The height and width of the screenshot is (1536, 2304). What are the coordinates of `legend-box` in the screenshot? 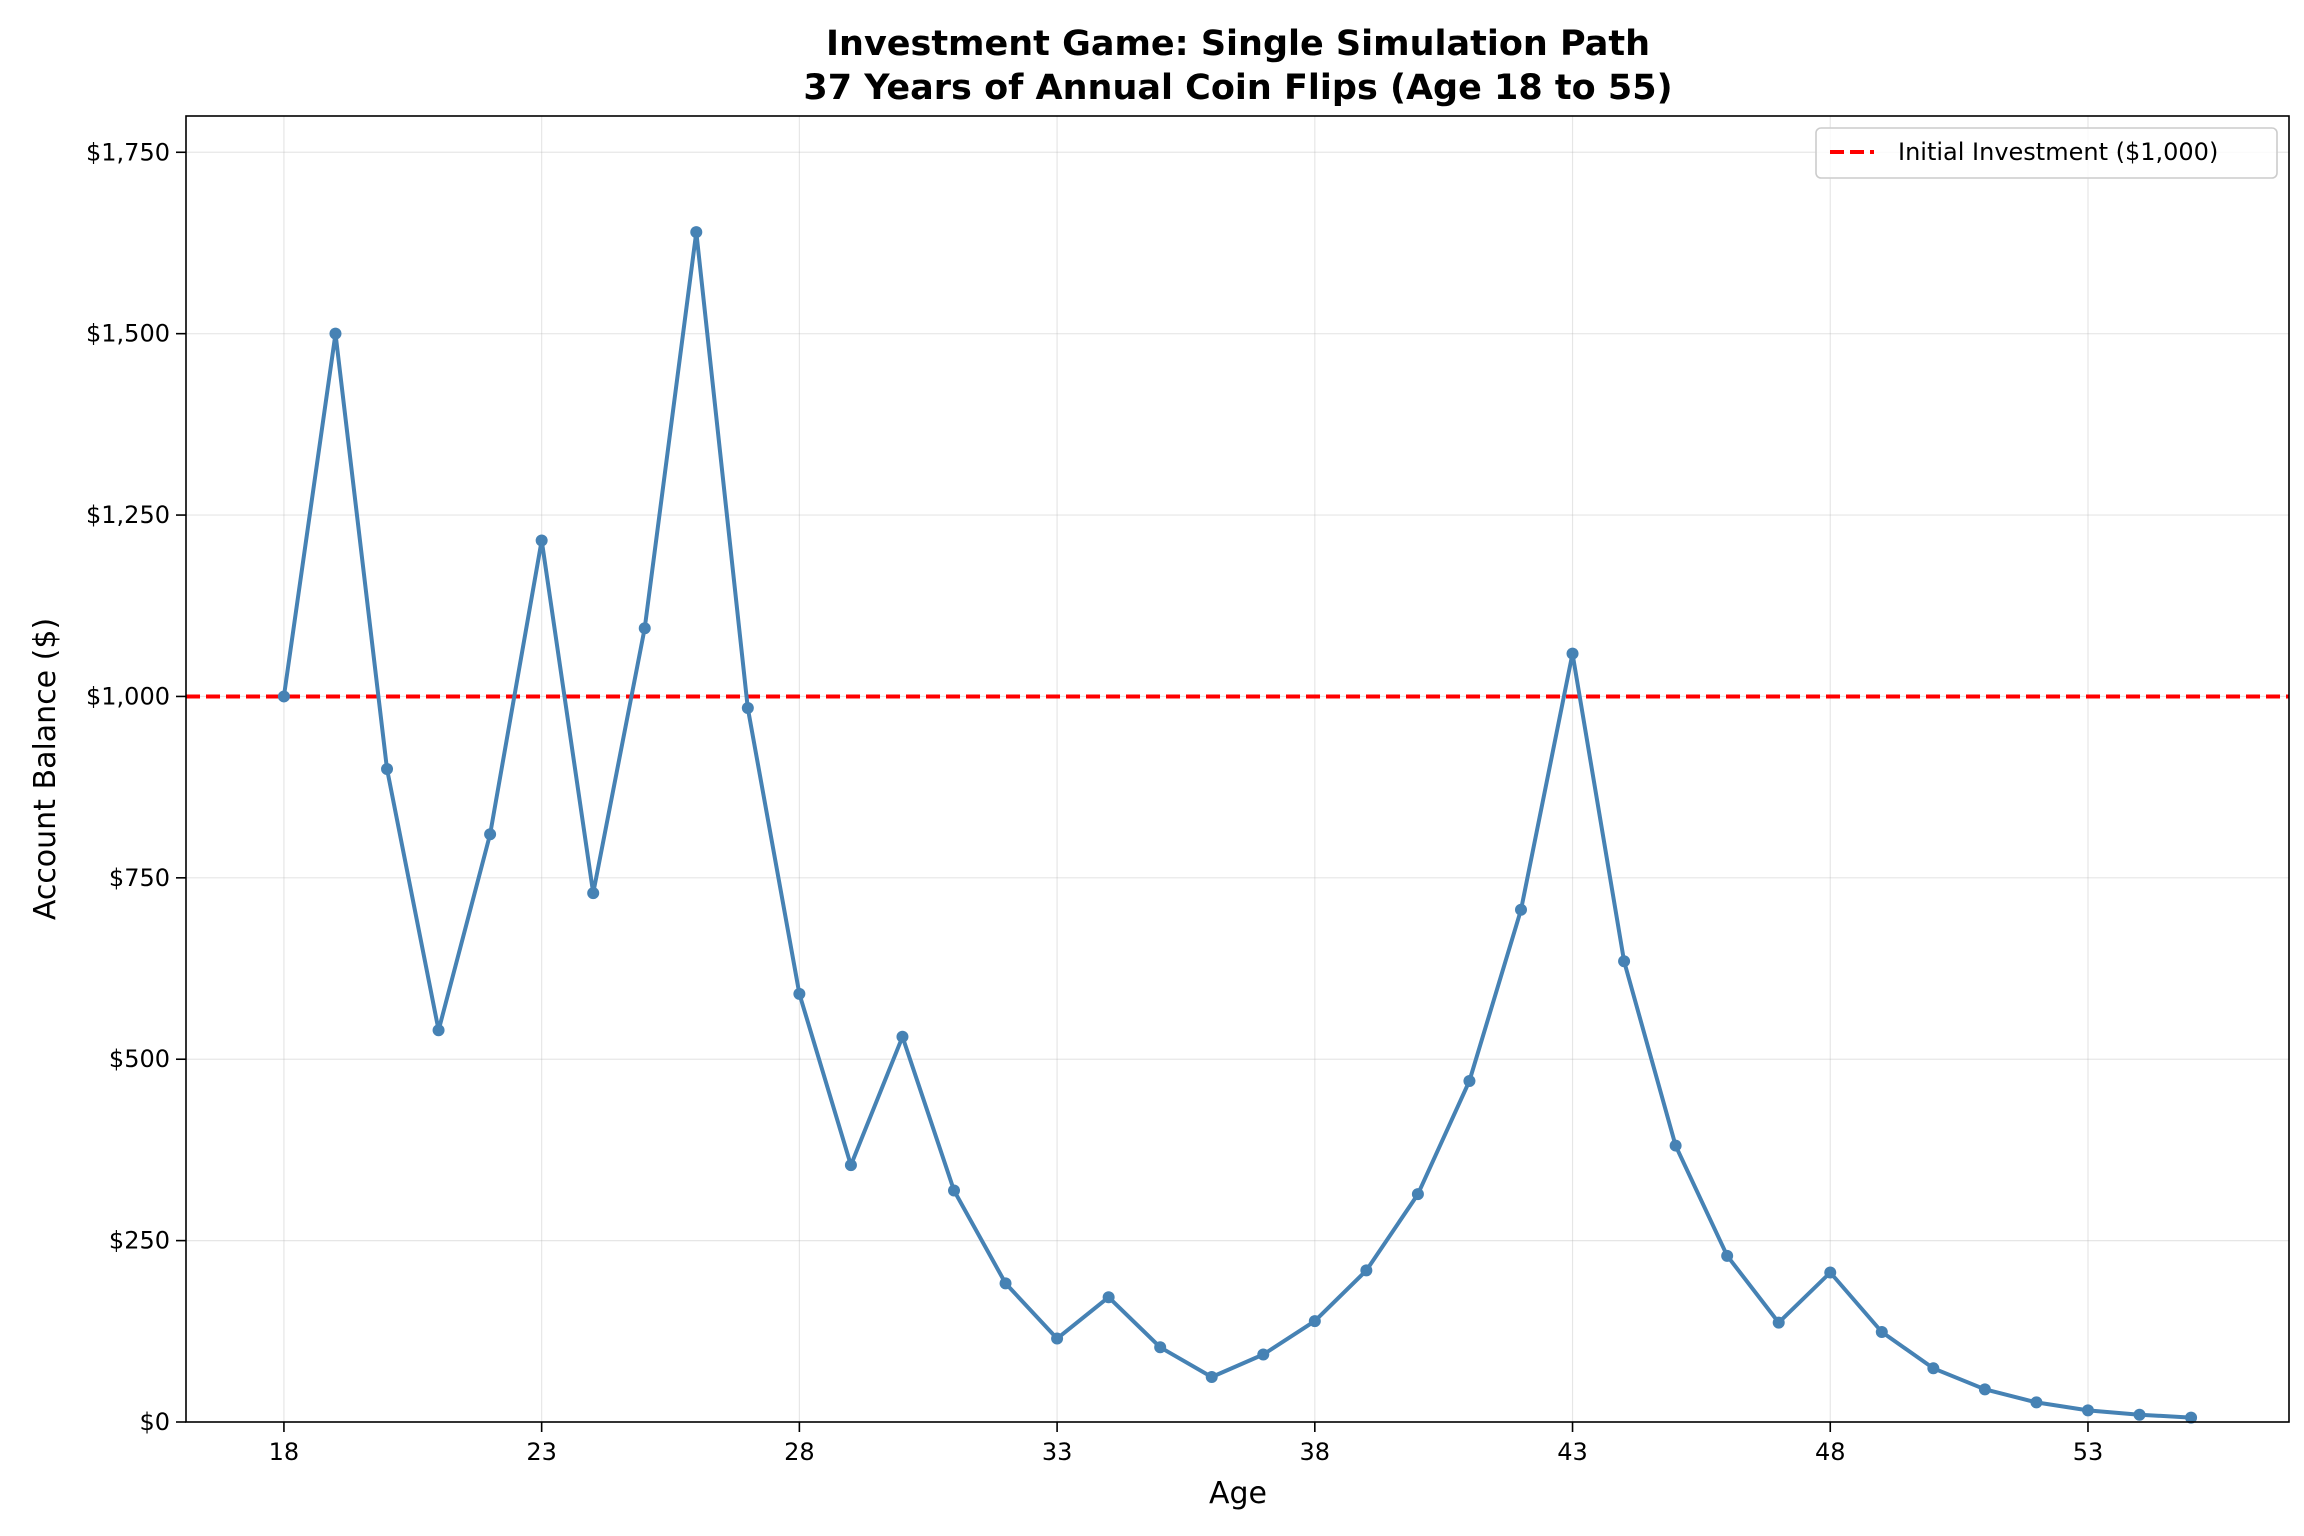 It's located at (2046, 153).